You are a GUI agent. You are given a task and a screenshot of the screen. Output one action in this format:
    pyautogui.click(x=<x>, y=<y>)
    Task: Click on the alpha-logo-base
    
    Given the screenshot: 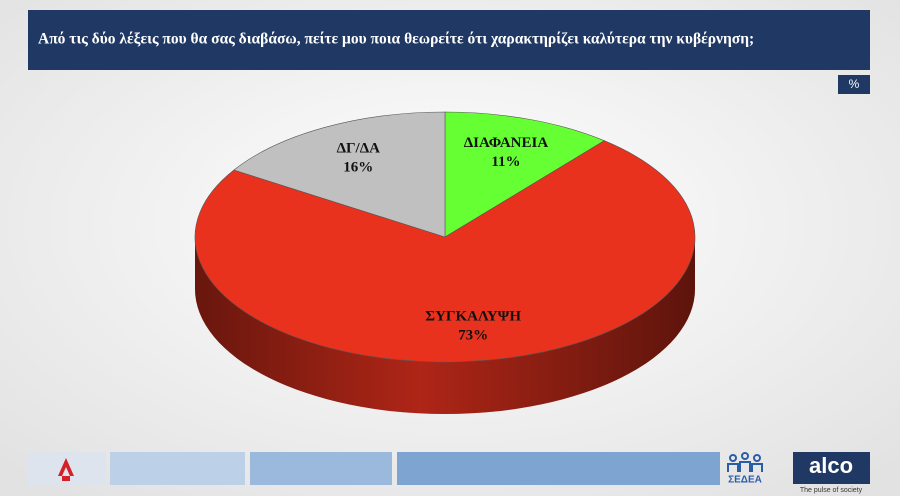 What is the action you would take?
    pyautogui.click(x=66, y=478)
    